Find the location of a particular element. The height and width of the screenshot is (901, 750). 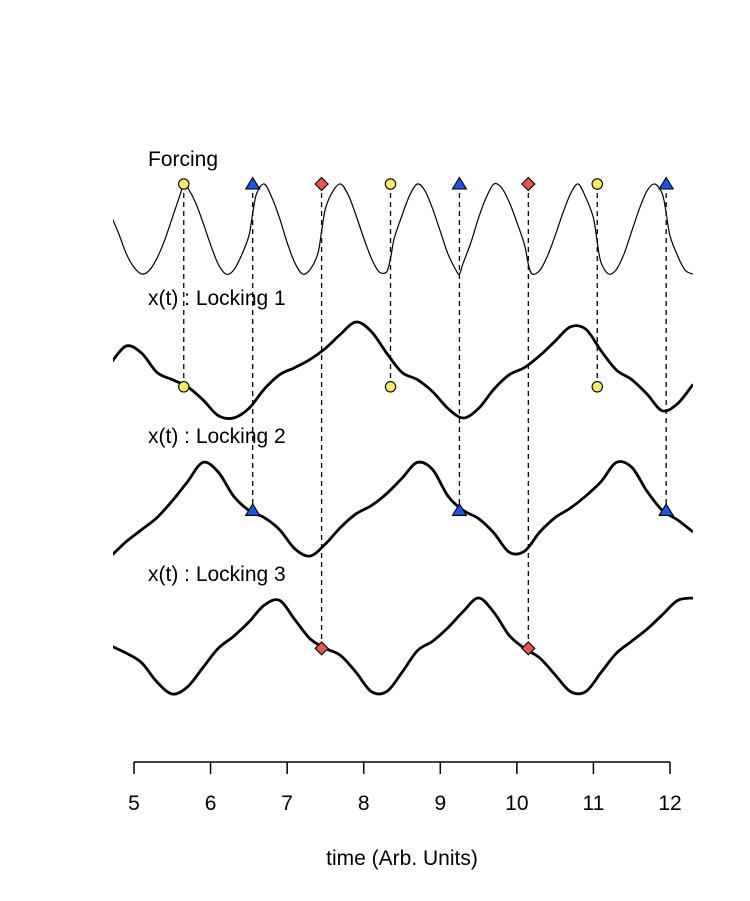

curve-forcing is located at coordinates (403, 228).